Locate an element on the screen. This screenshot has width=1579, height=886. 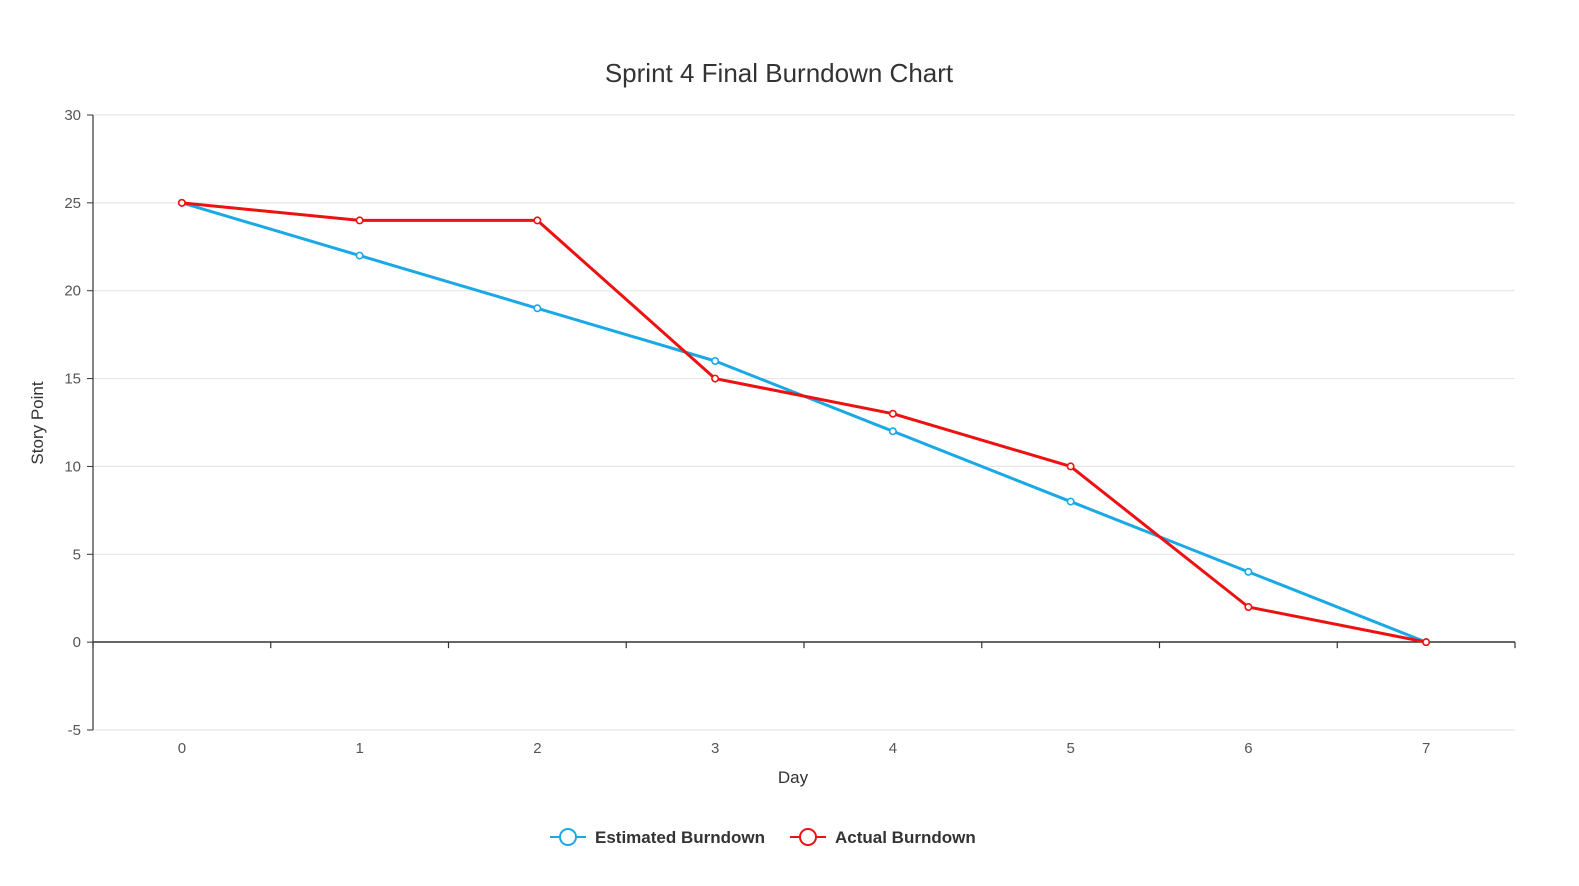
y-tick-label: 25 is located at coordinates (72, 203).